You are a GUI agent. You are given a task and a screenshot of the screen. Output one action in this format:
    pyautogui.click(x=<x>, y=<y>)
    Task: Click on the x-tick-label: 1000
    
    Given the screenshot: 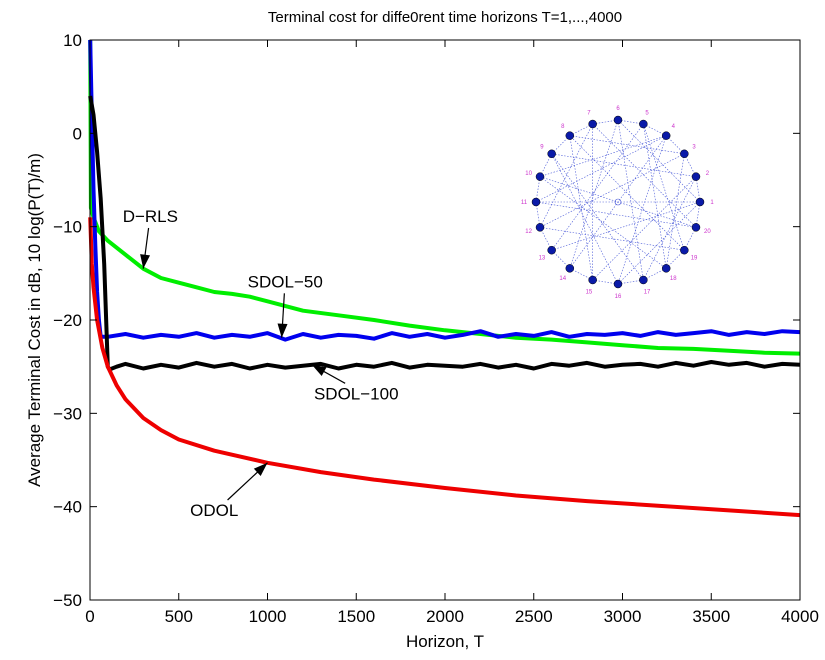 What is the action you would take?
    pyautogui.click(x=268, y=616)
    